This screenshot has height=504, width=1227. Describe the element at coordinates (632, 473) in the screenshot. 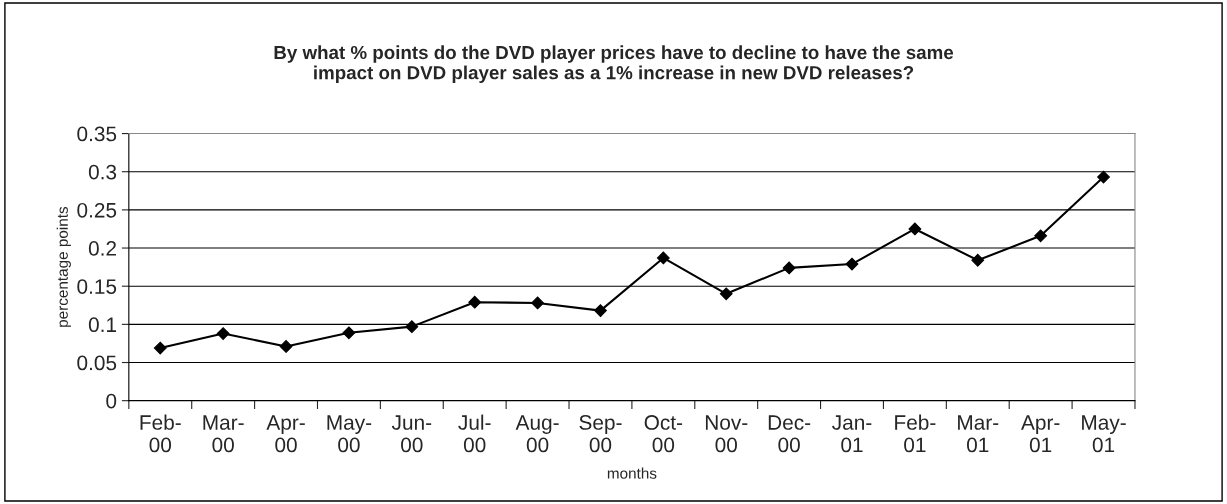

I see `x-axis-title: months` at that location.